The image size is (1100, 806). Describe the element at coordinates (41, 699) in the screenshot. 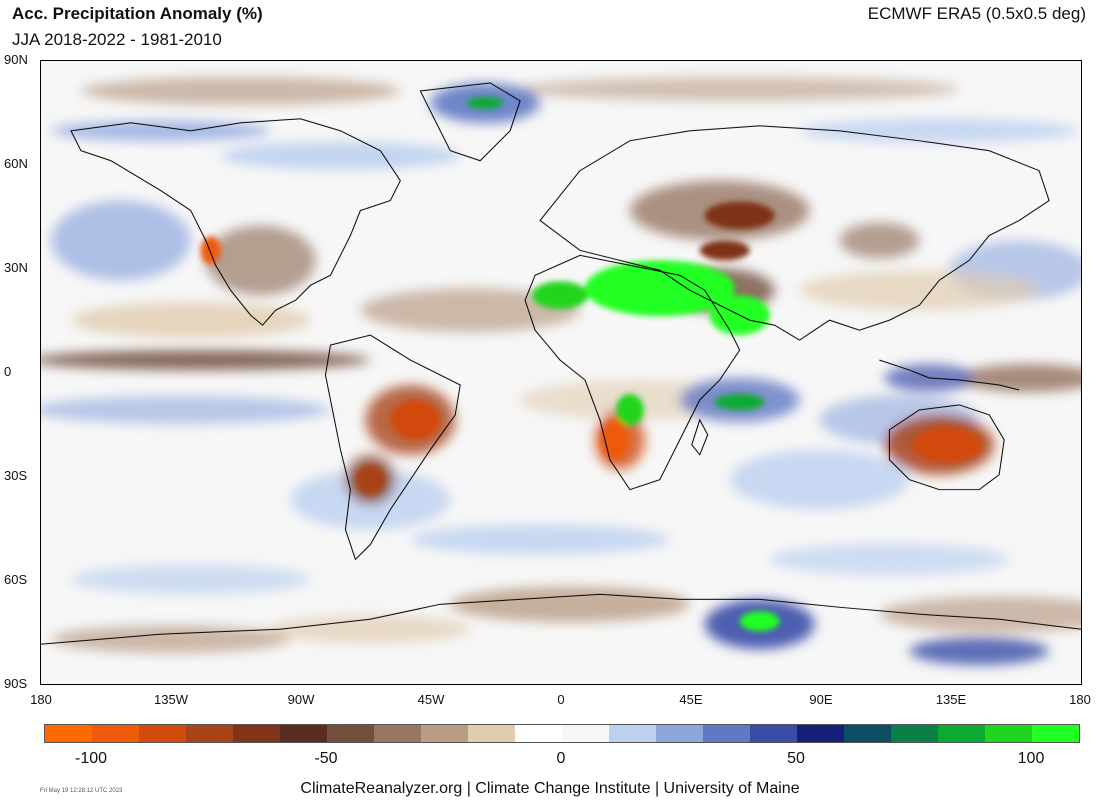

I see `lon-label-180w: 180` at that location.